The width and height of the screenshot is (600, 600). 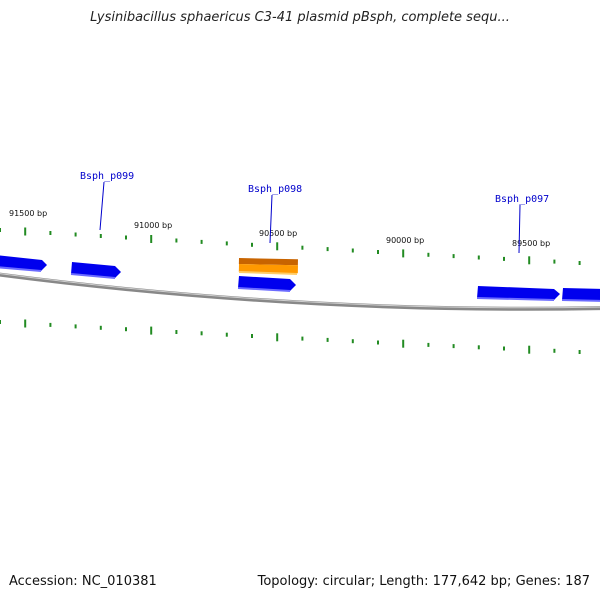 I want to click on position-label-90500: 90500 bp, so click(x=278, y=233).